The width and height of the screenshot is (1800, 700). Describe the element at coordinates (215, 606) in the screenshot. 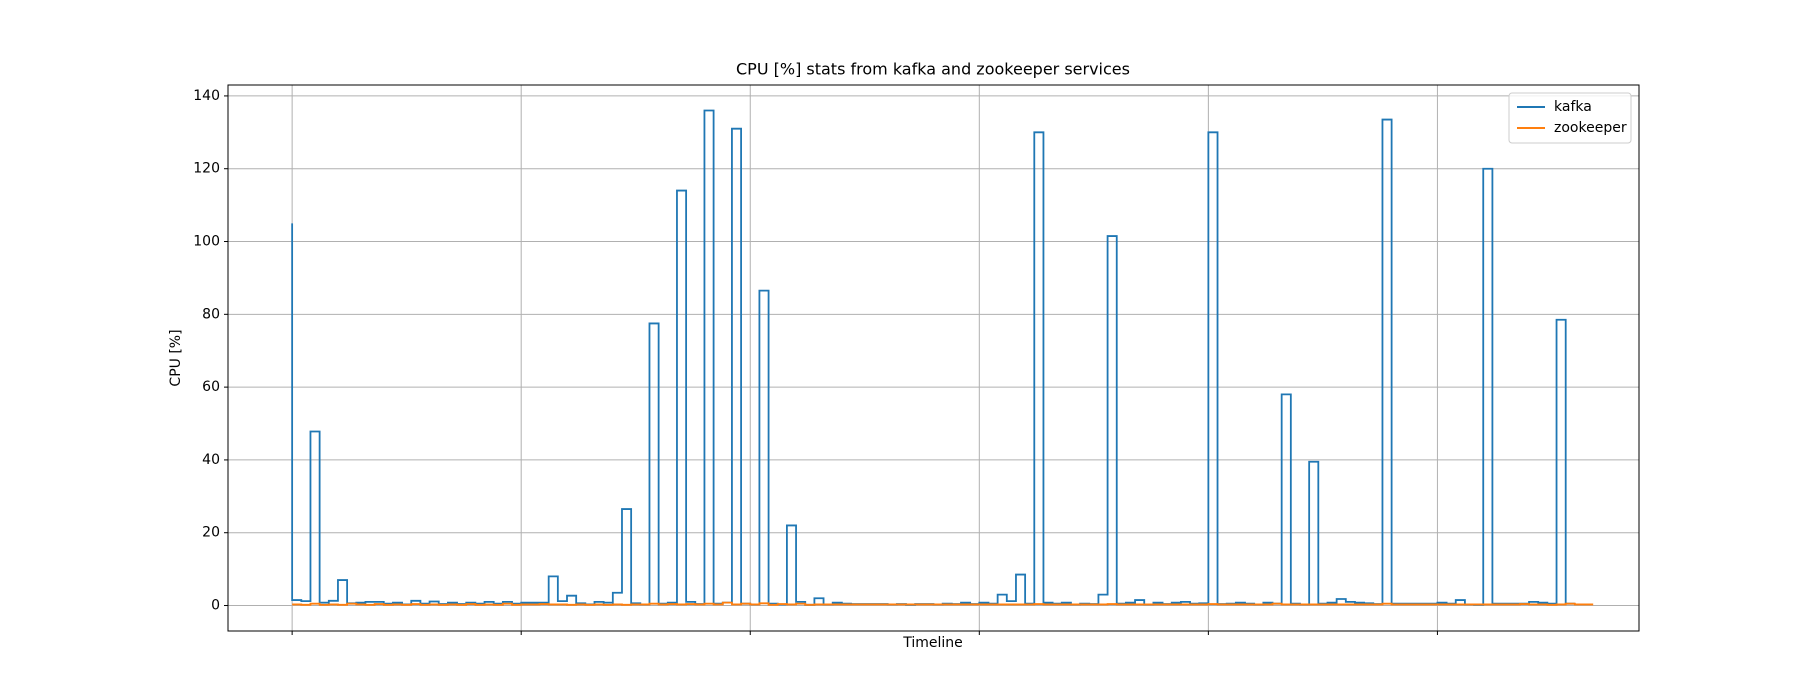

I see `y-tick-label: 0` at that location.